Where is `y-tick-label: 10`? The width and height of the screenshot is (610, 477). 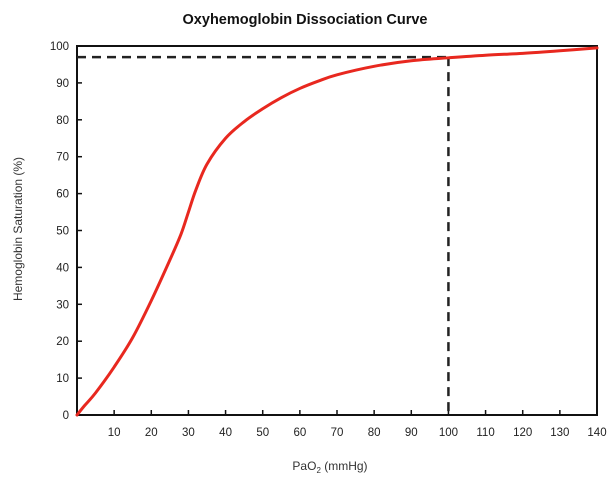
y-tick-label: 10 is located at coordinates (62, 379).